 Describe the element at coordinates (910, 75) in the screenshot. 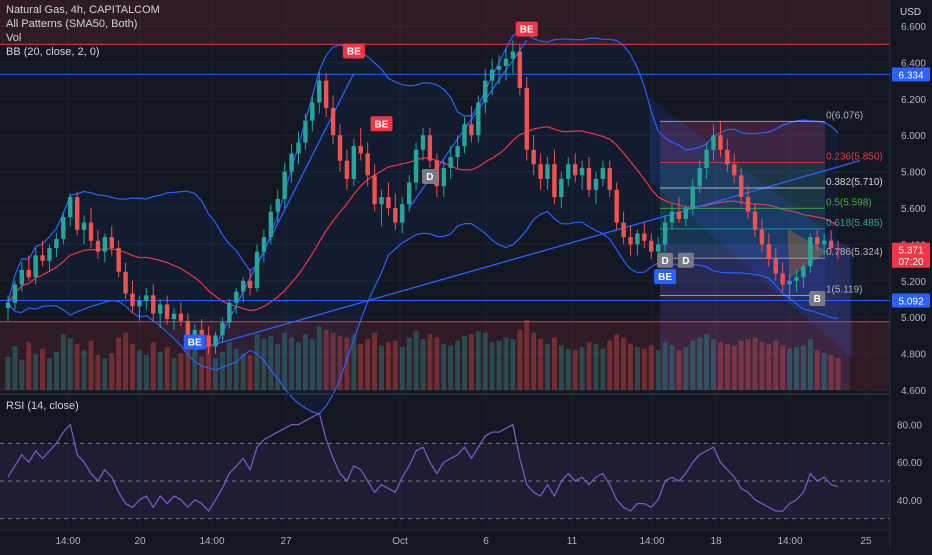

I see `price-badge-text: 6.334` at that location.